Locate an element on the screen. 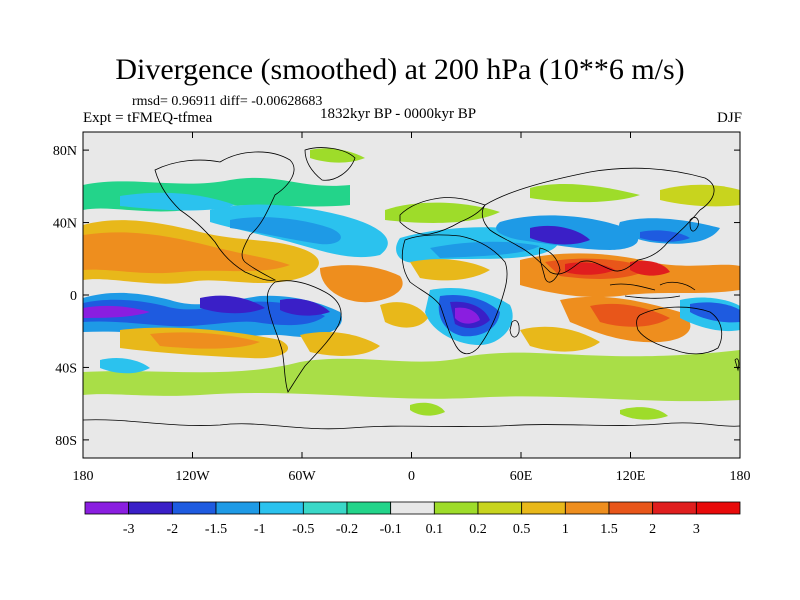  experiment-label: Expt = tFMEQ-tfmea is located at coordinates (148, 118).